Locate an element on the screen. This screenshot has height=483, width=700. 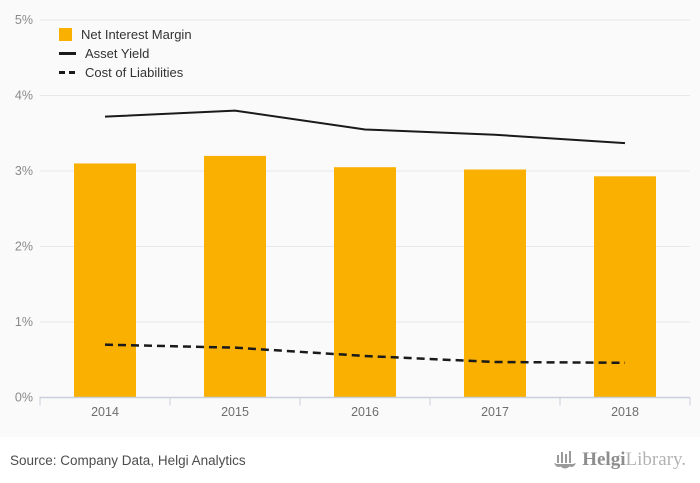
line-dashed is located at coordinates (365, 354).